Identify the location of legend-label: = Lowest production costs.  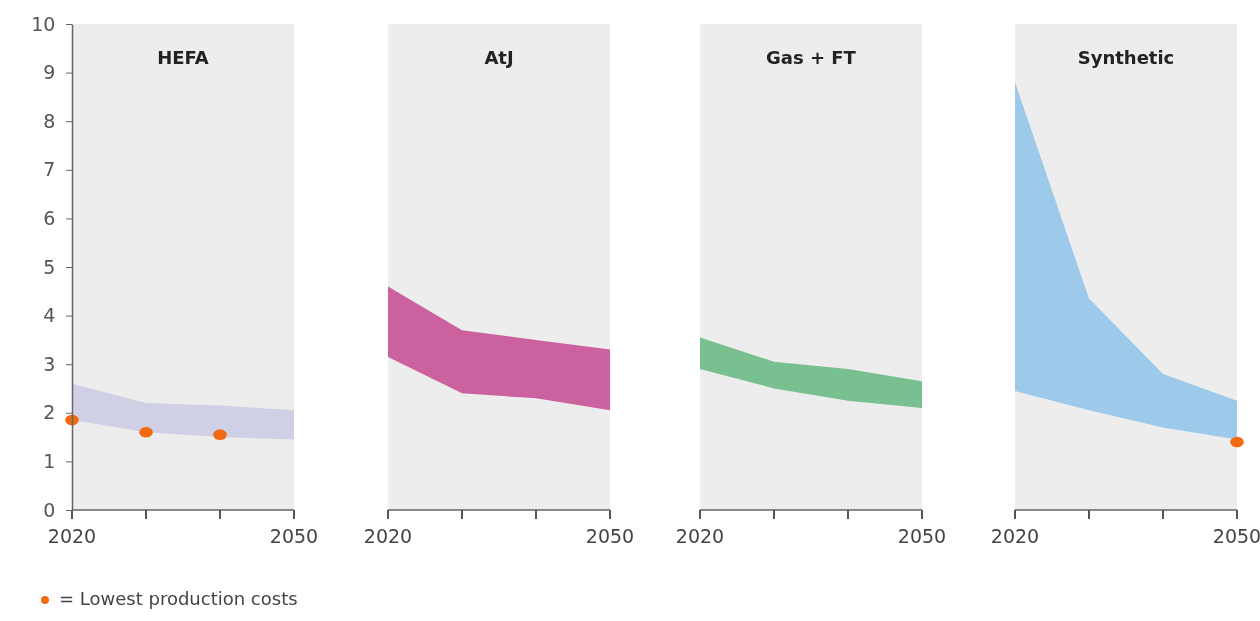
(178, 598).